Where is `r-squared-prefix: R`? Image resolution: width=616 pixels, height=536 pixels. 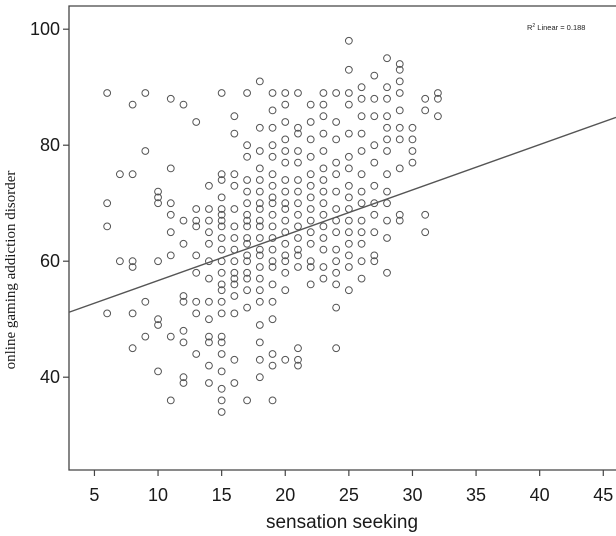 r-squared-prefix: R is located at coordinates (530, 27).